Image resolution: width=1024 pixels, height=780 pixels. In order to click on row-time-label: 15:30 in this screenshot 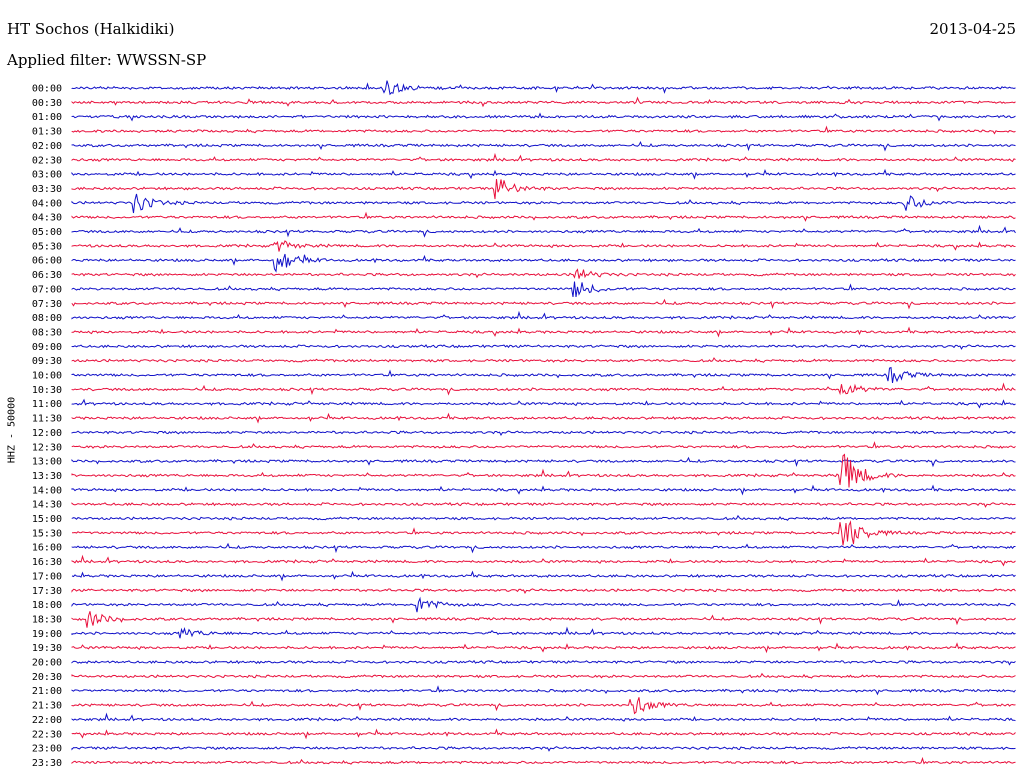, I will do `click(47, 533)`.